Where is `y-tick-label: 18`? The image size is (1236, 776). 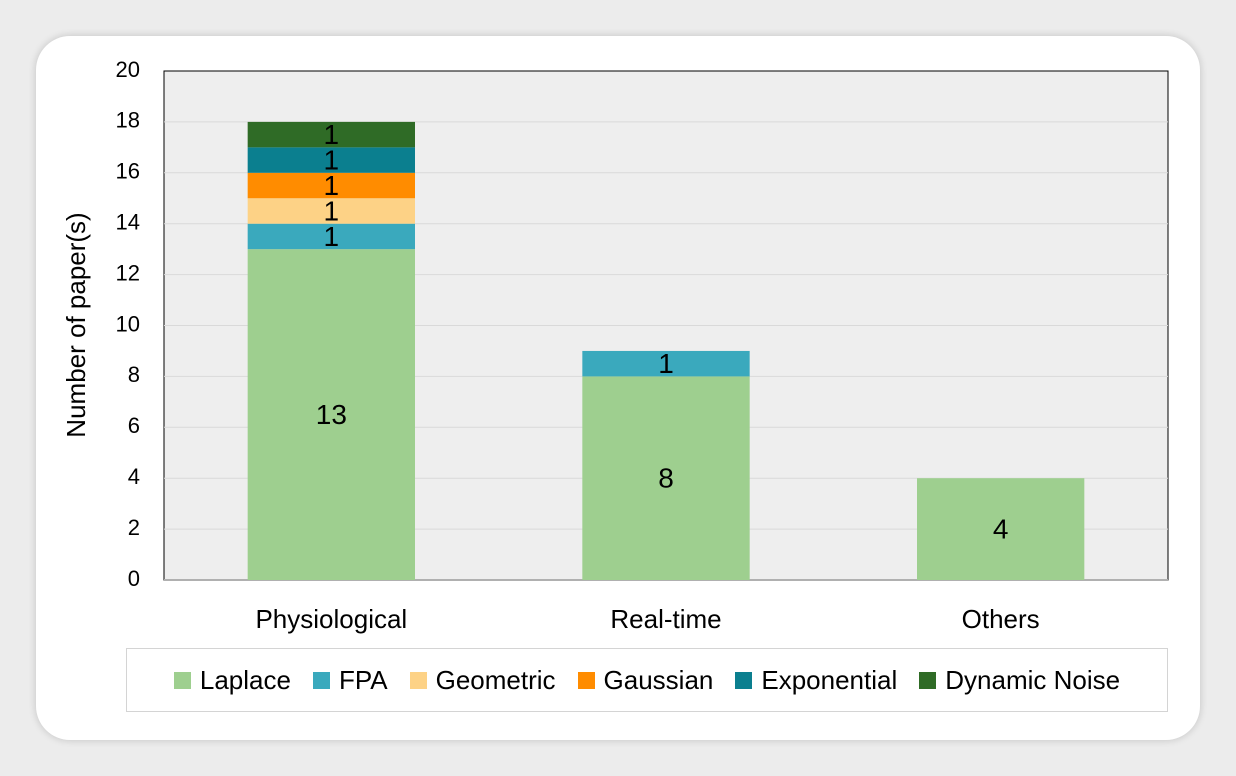
y-tick-label: 18 is located at coordinates (128, 120).